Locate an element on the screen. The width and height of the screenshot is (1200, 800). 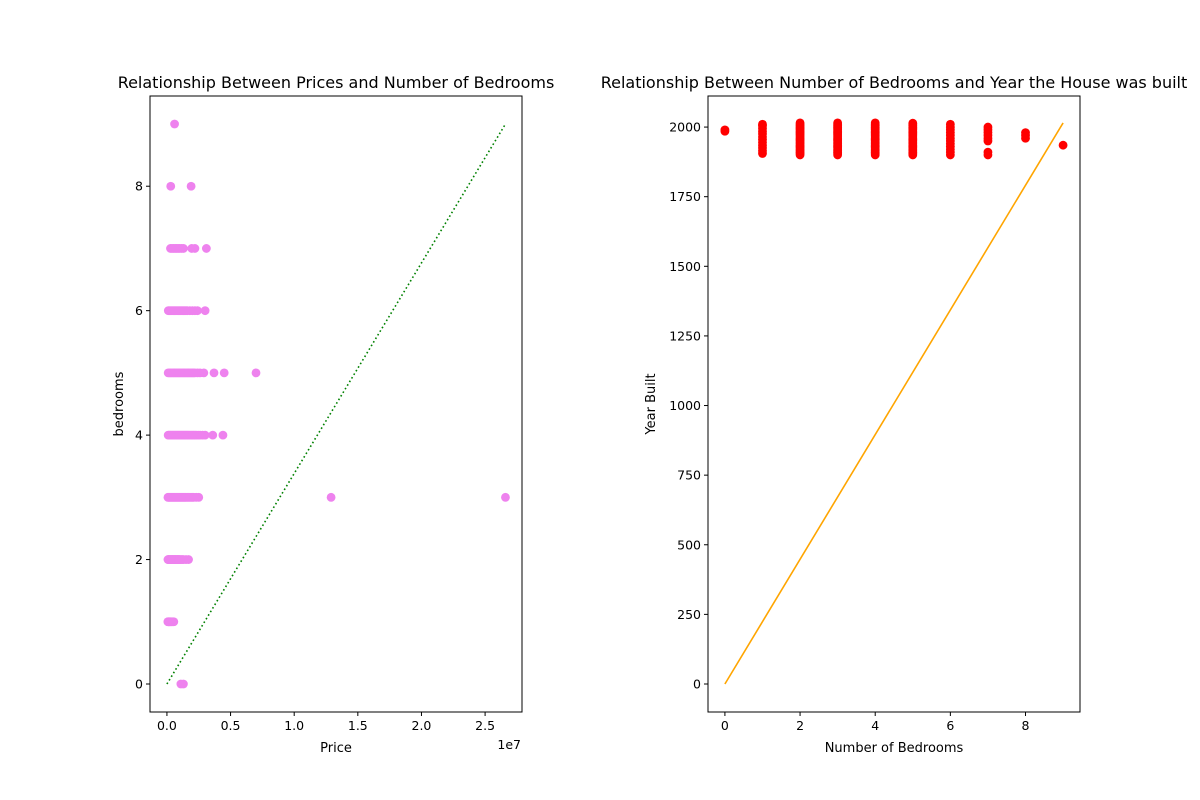
x-tick-label: 2 is located at coordinates (800, 725).